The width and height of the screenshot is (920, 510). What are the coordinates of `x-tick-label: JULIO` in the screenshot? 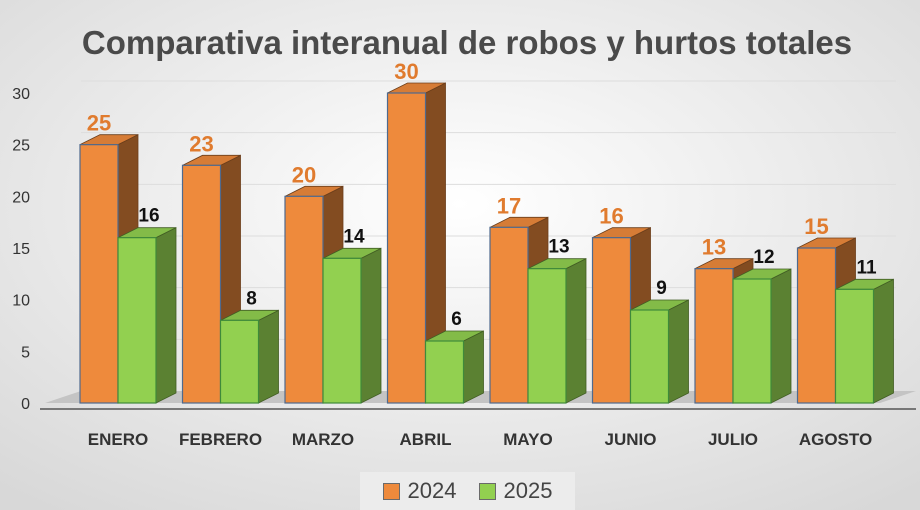 It's located at (733, 439).